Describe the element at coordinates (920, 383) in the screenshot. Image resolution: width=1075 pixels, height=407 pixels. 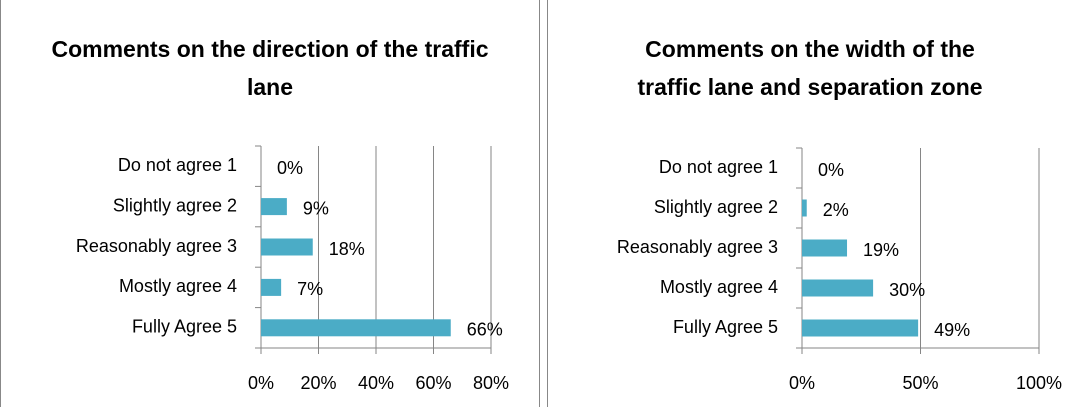
I see `x-tick-label: 50%` at that location.